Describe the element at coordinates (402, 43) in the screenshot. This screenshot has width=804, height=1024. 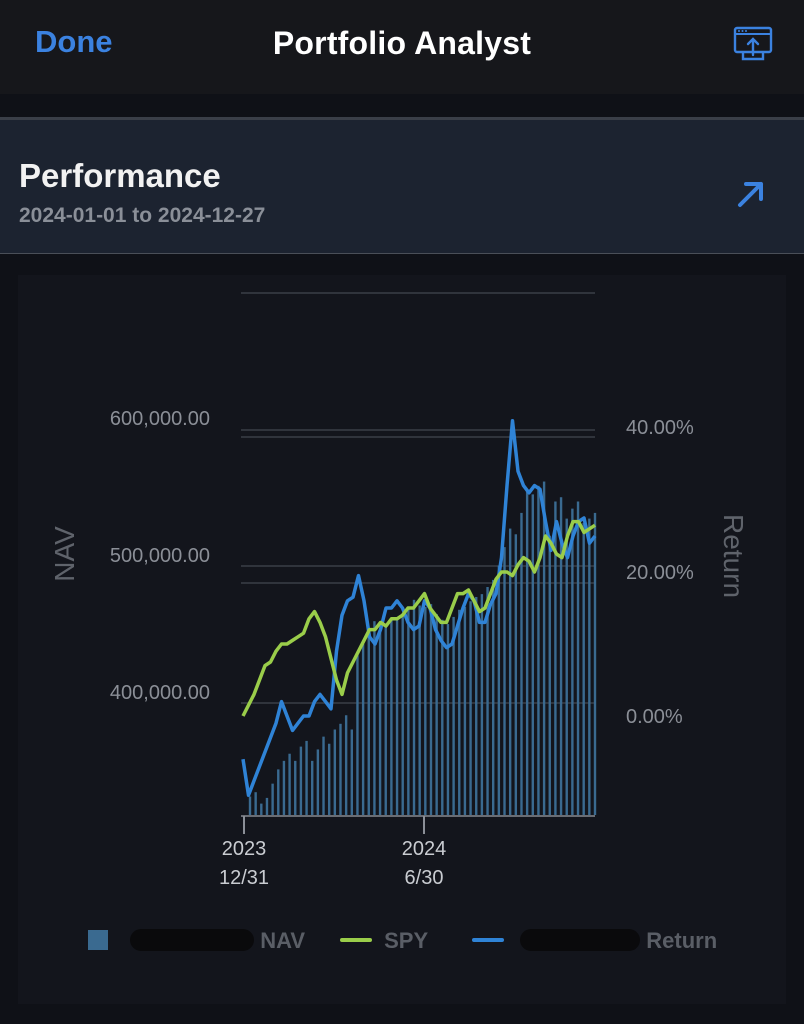
I see `page-title: Portfolio Analyst` at that location.